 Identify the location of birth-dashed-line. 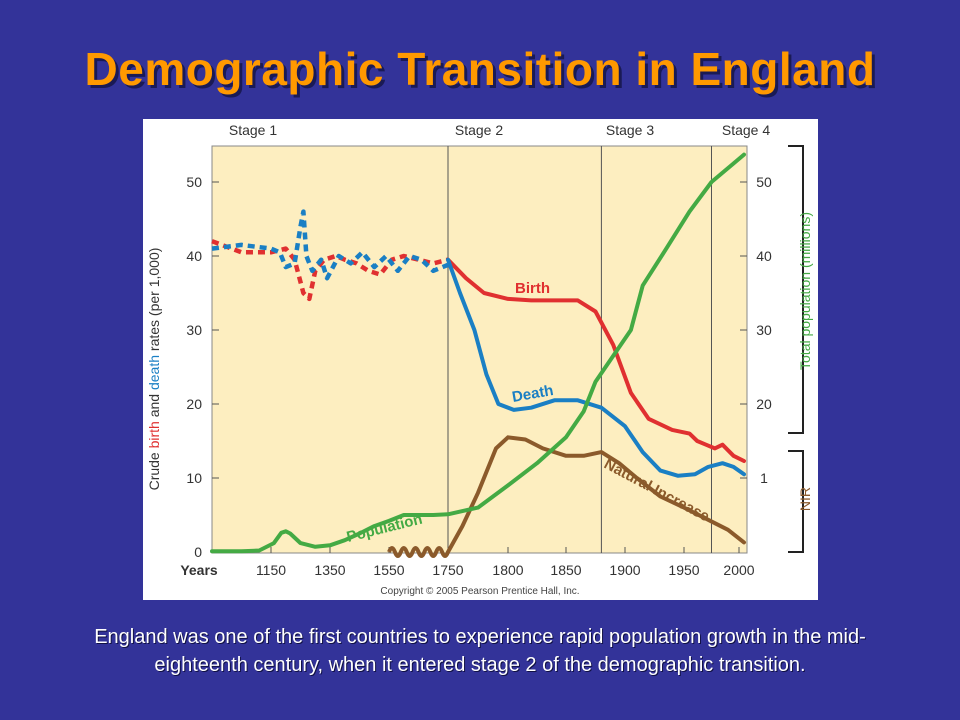
(330, 270).